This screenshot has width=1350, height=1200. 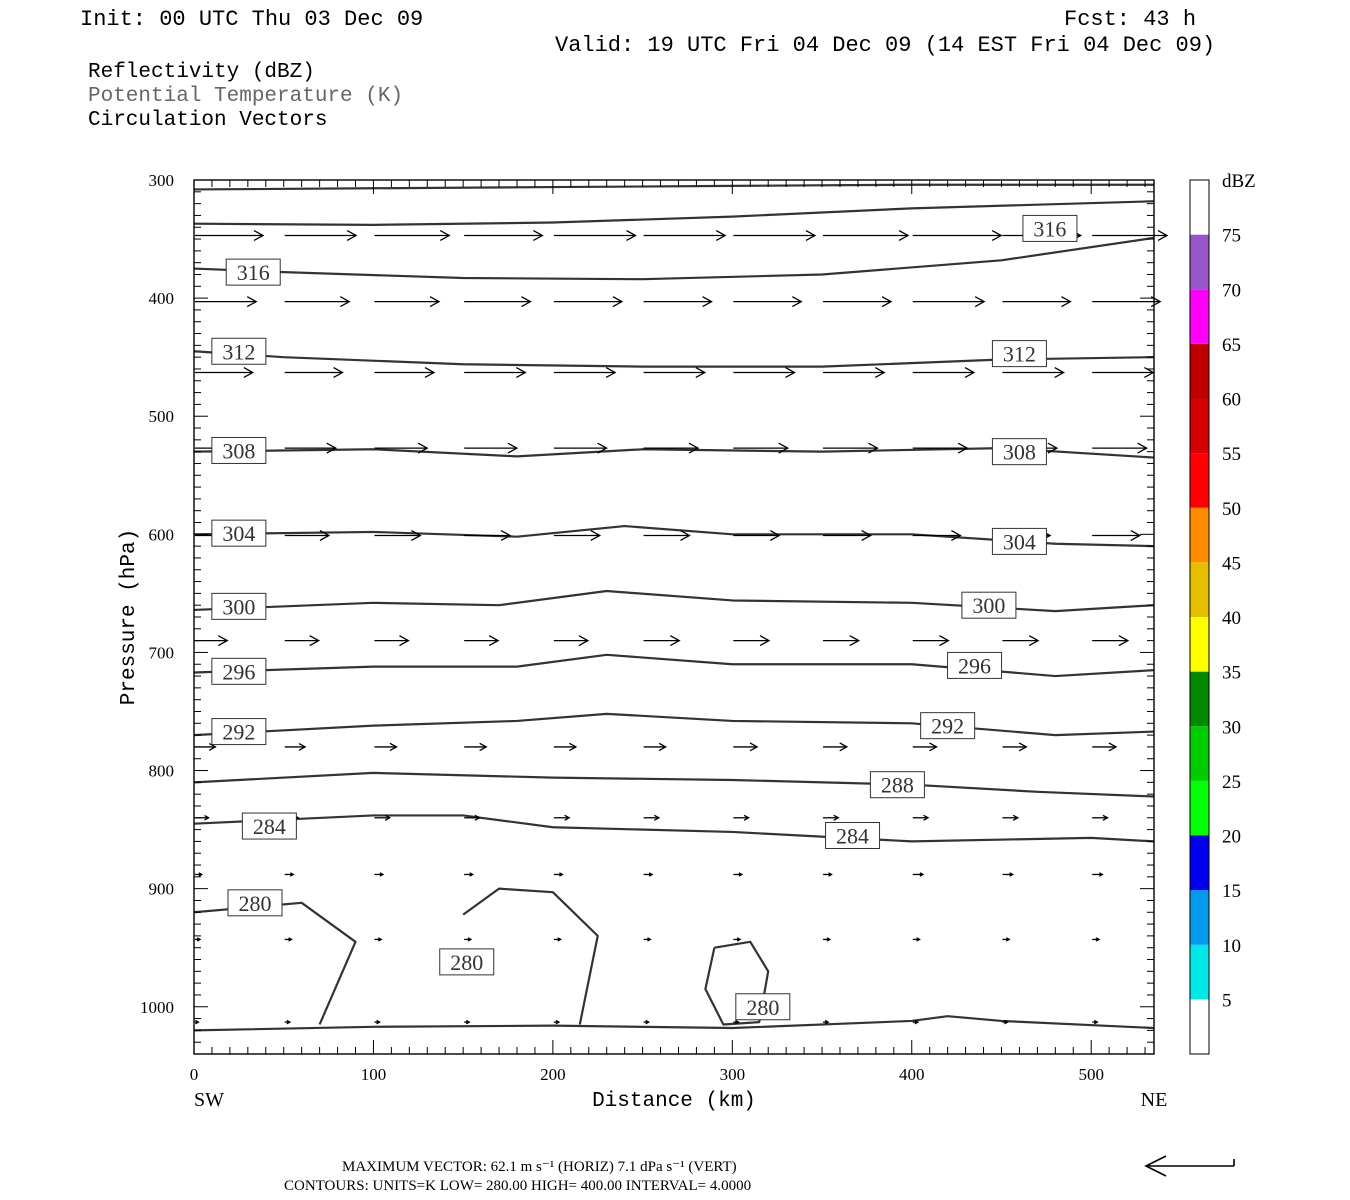 I want to click on contour-label: 288, so click(x=897, y=785).